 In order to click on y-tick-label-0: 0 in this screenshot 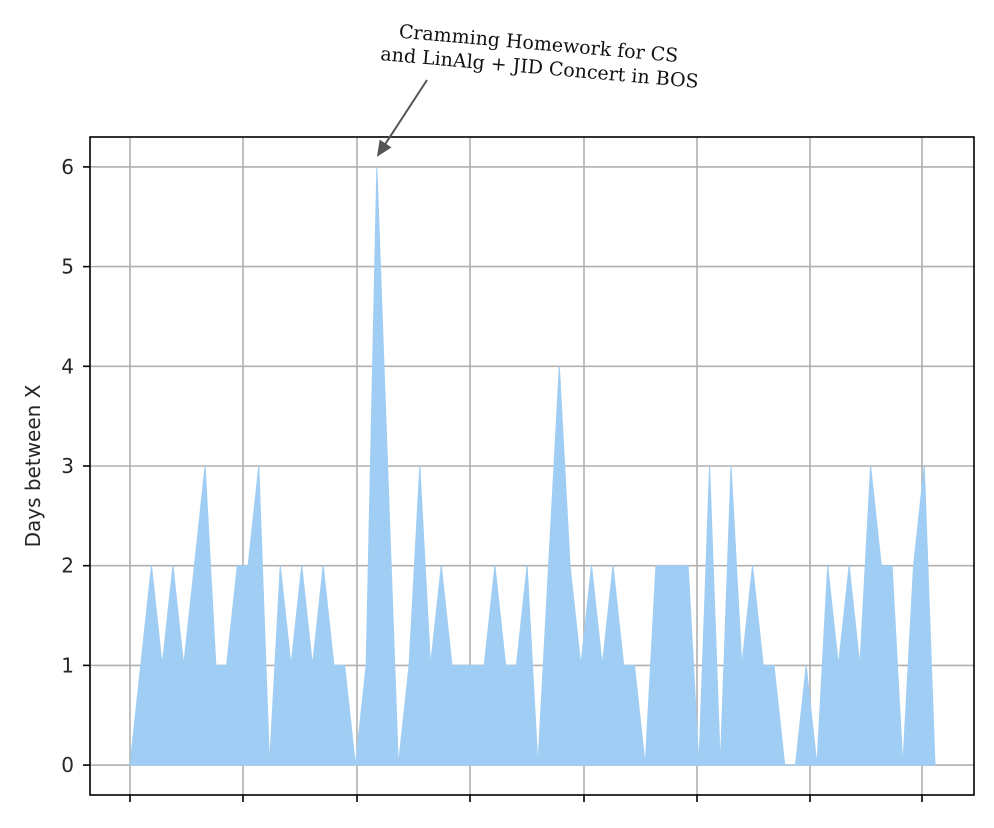, I will do `click(67, 765)`.